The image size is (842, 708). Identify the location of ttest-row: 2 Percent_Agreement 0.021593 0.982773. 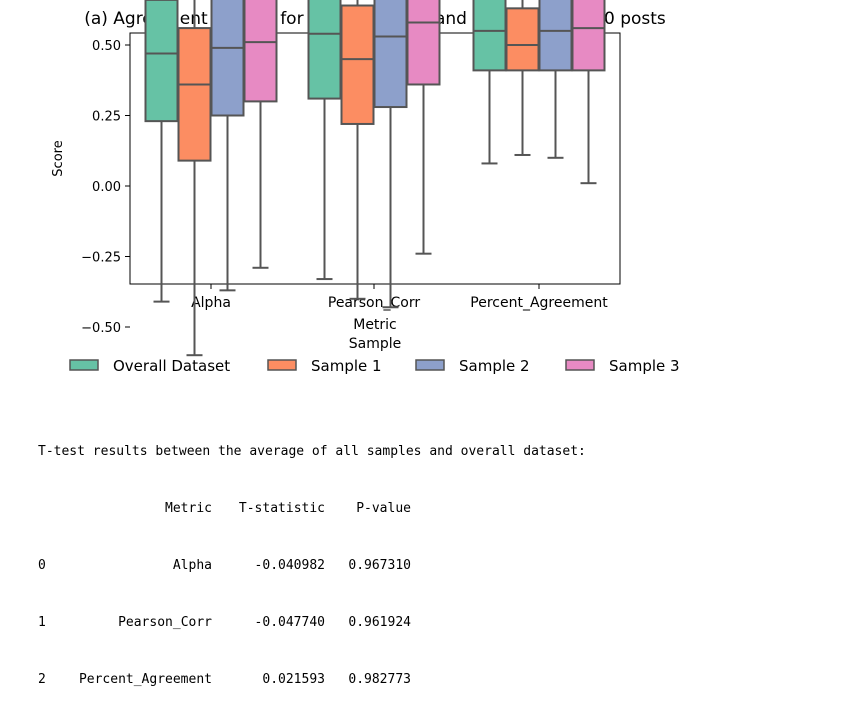
(312, 679).